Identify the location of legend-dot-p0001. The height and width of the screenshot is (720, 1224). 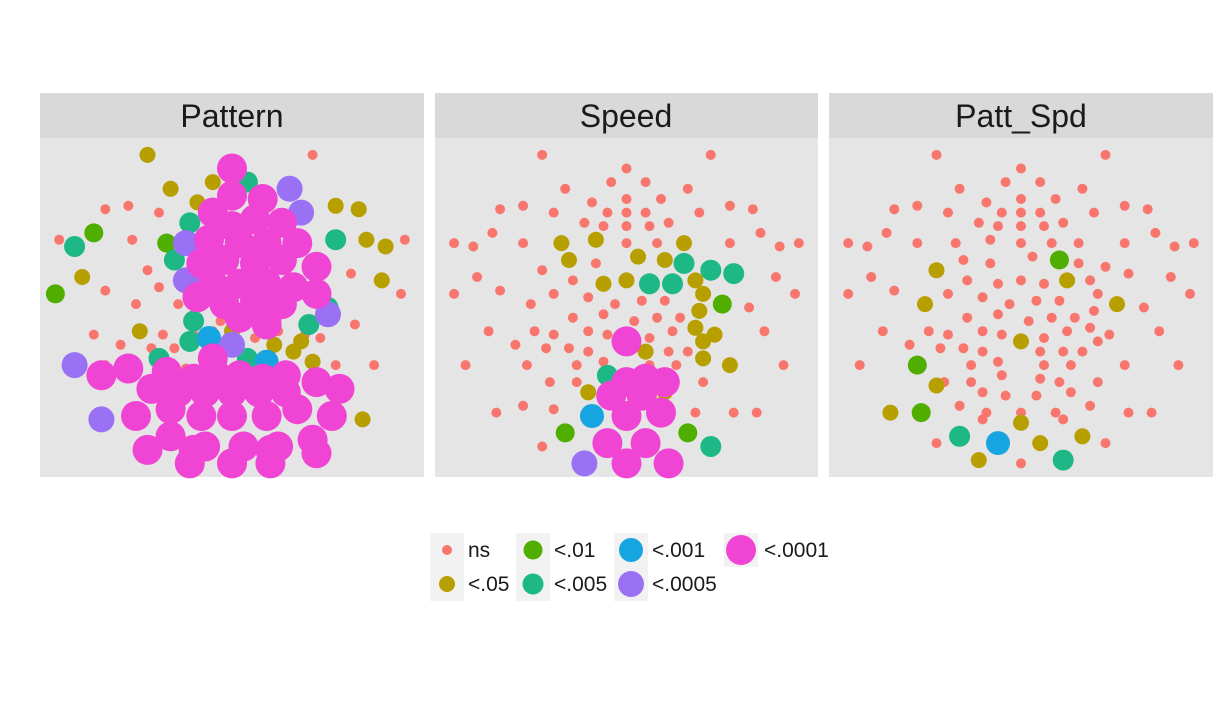
(741, 550).